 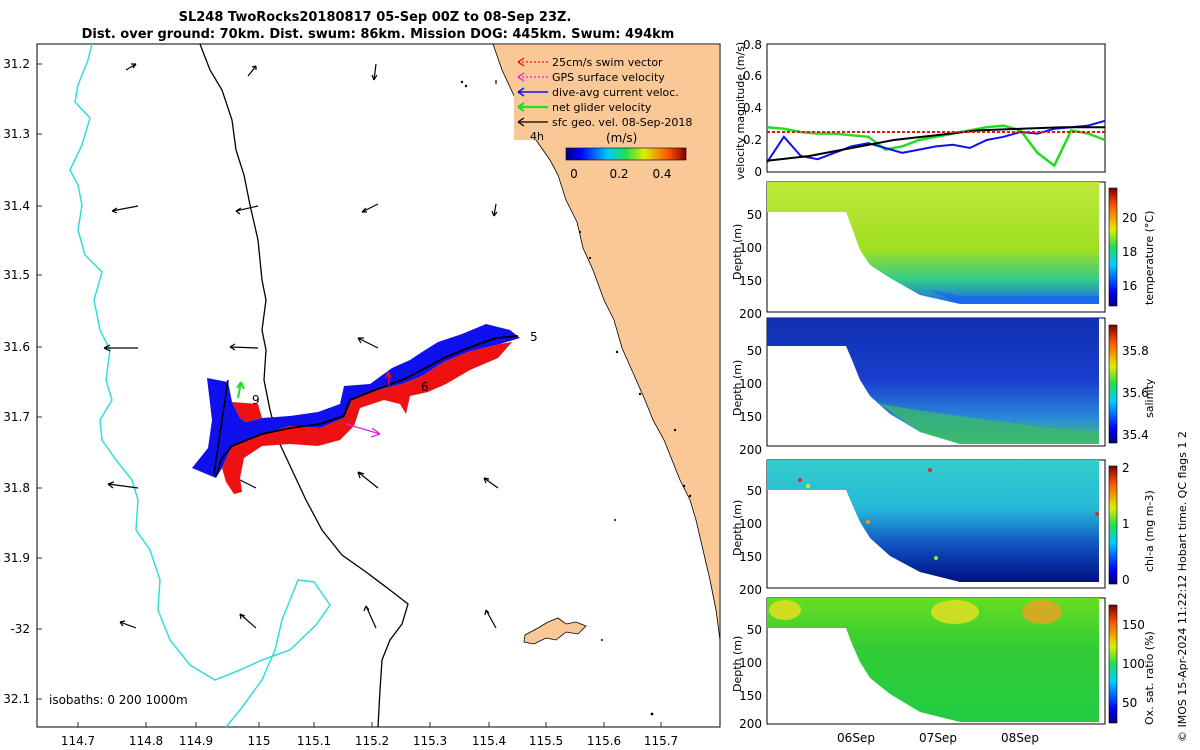 I want to click on colorbar-tick-0: 0, so click(x=574, y=174).